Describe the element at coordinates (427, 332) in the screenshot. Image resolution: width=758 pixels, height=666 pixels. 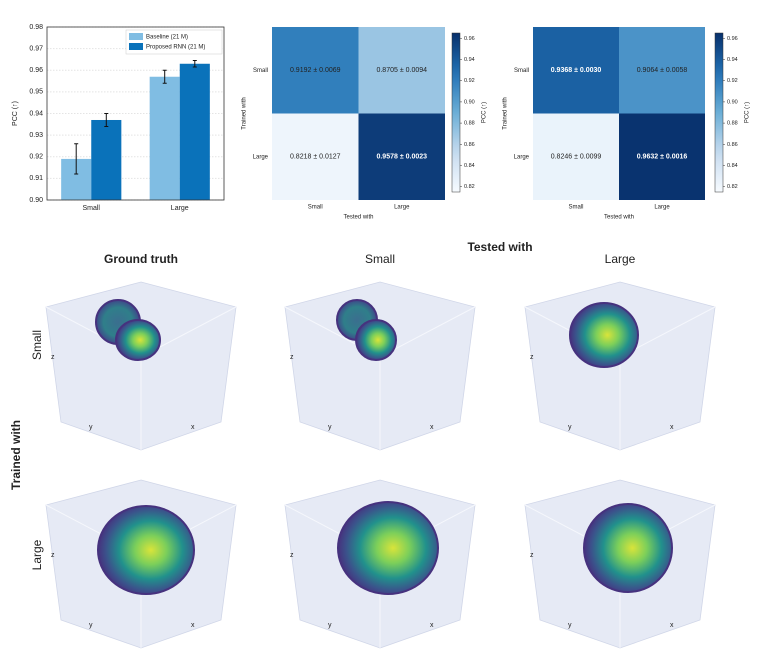
I see `box-edge` at that location.